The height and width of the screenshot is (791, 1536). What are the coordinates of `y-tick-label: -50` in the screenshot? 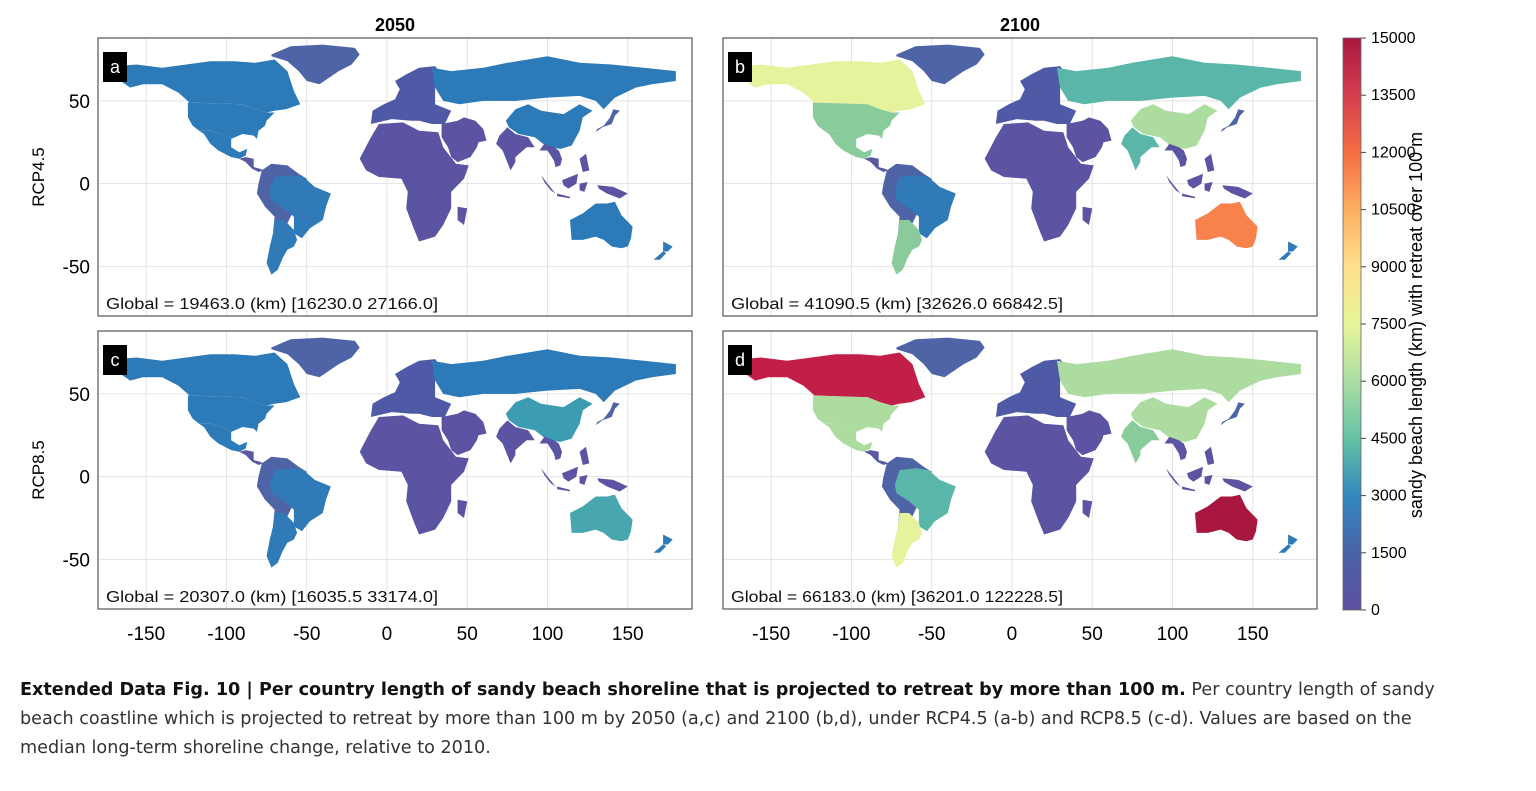 It's located at (76, 267).